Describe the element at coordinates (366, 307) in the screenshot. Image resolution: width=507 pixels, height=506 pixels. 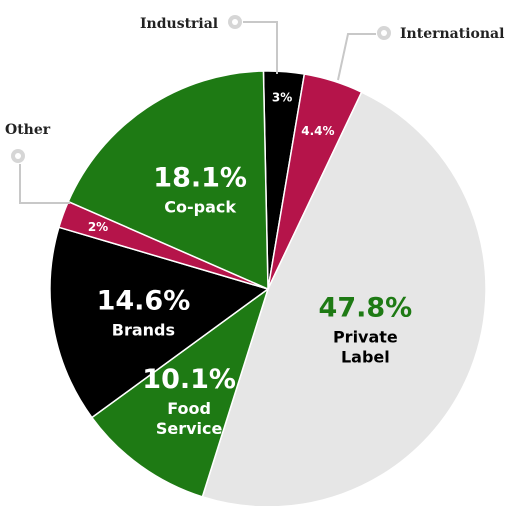
I see `slice-value-label: 47.8%` at that location.